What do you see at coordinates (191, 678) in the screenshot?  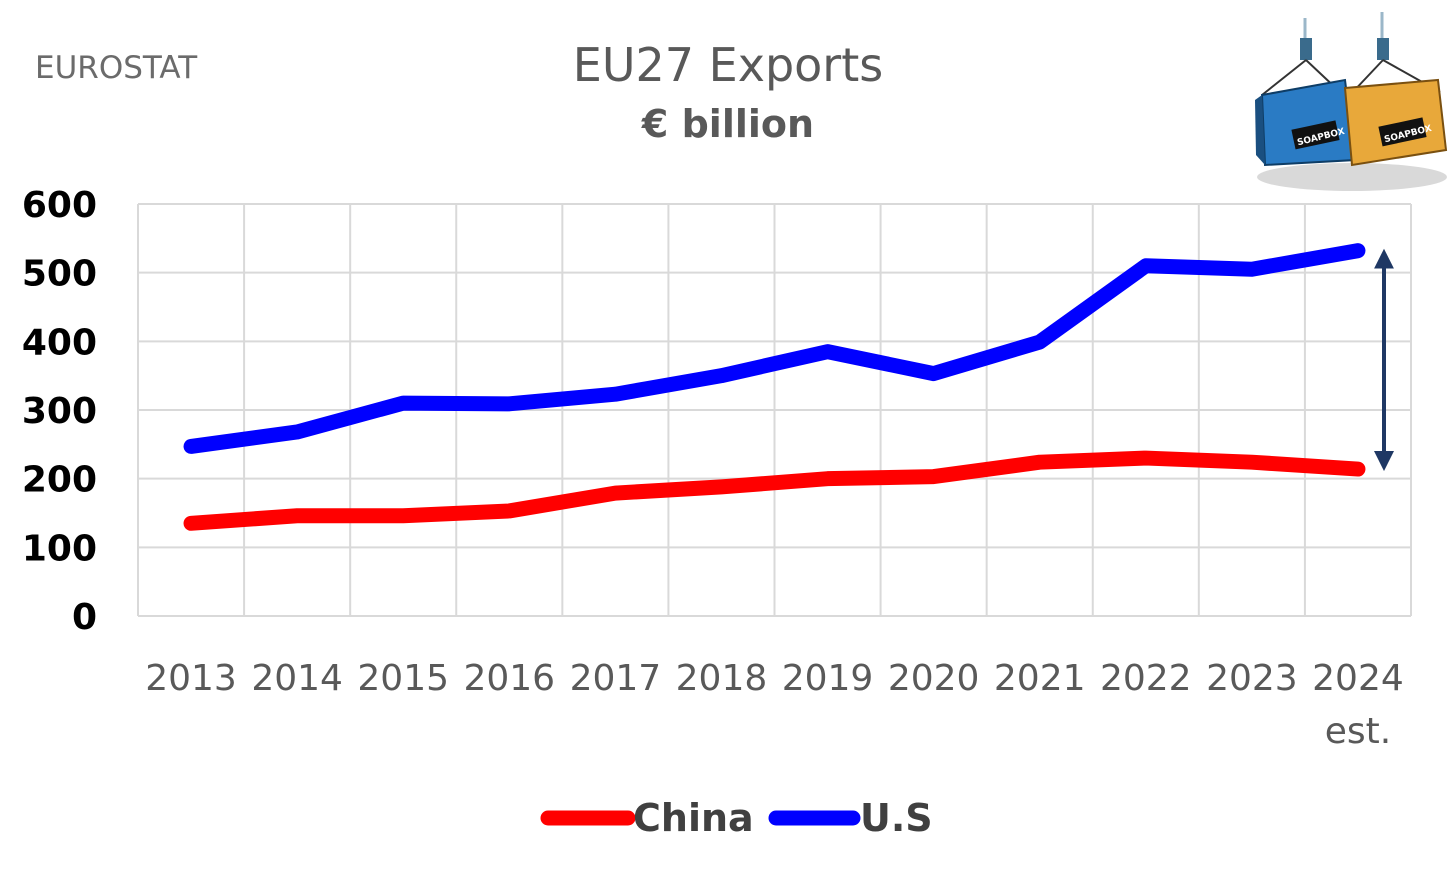 I see `x-tick-label: 2013` at bounding box center [191, 678].